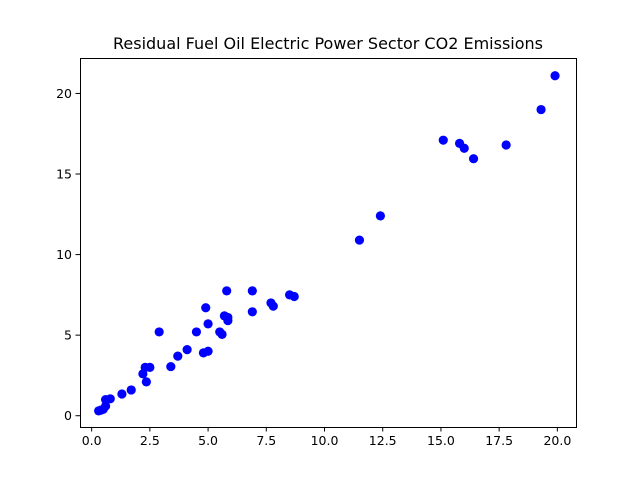 The width and height of the screenshot is (640, 480). What do you see at coordinates (557, 440) in the screenshot?
I see `x-tick-label: 20.0` at bounding box center [557, 440].